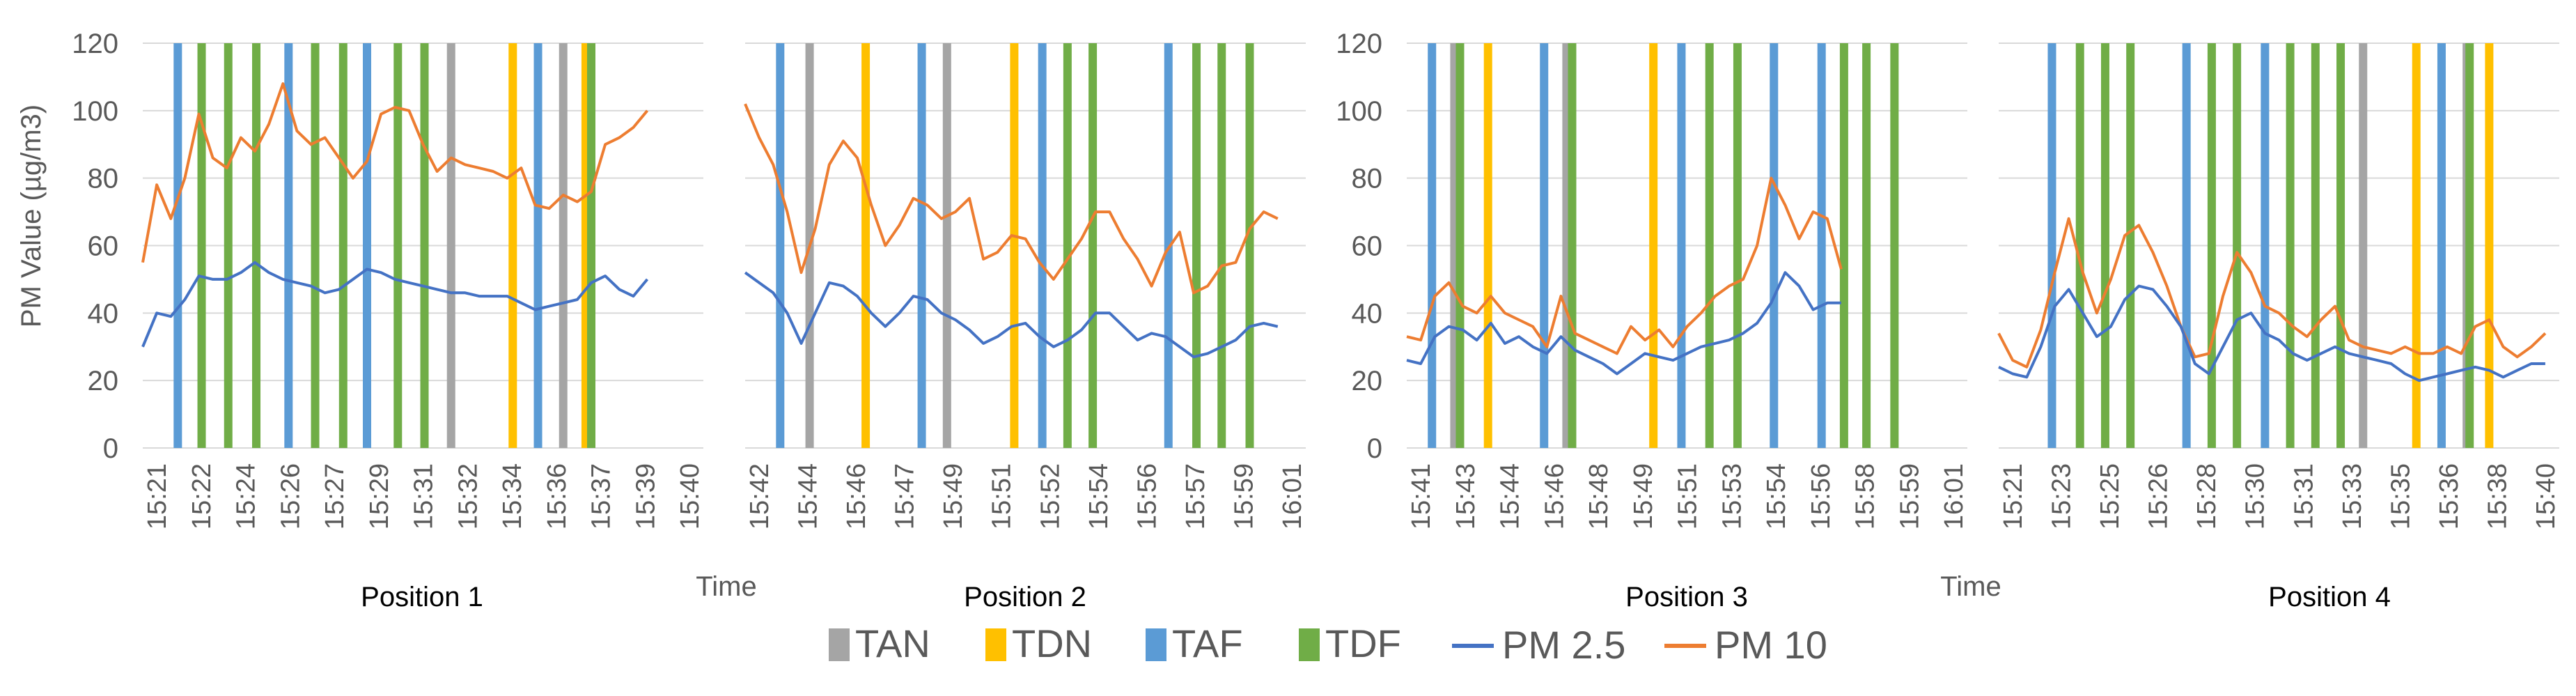  What do you see at coordinates (1687, 597) in the screenshot?
I see `panel-title: Position 3` at bounding box center [1687, 597].